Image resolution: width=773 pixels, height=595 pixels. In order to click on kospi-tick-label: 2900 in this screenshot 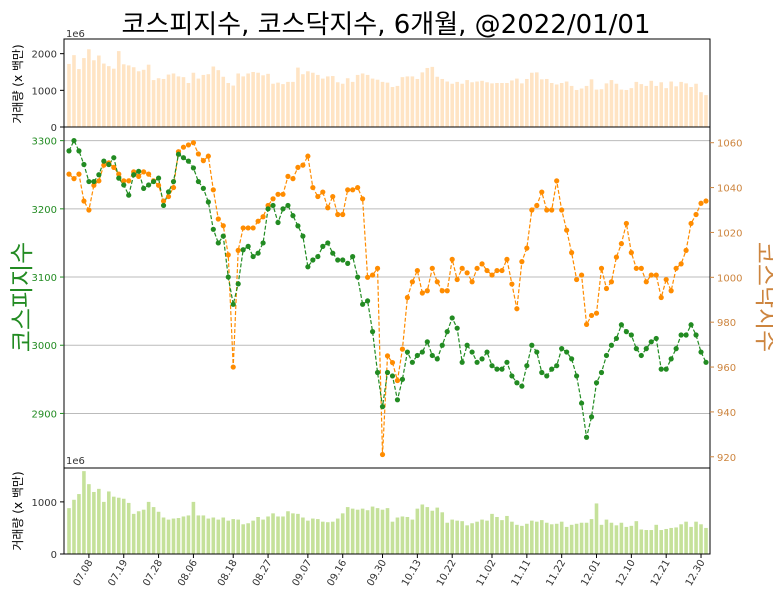, I will do `click(44, 414)`.